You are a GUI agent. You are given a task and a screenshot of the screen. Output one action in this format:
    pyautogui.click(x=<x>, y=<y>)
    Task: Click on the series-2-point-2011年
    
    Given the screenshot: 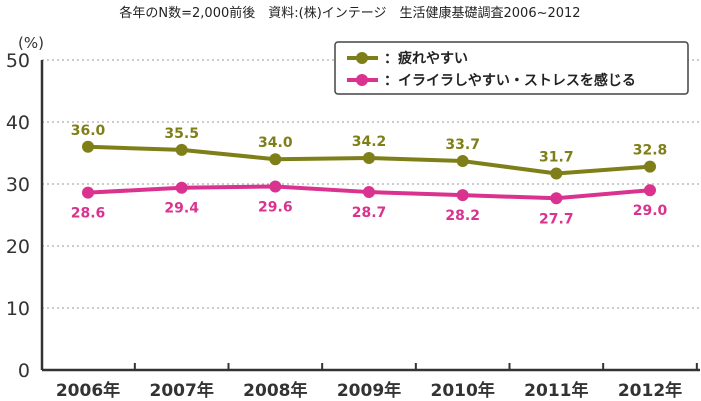 What is the action you would take?
    pyautogui.click(x=556, y=198)
    